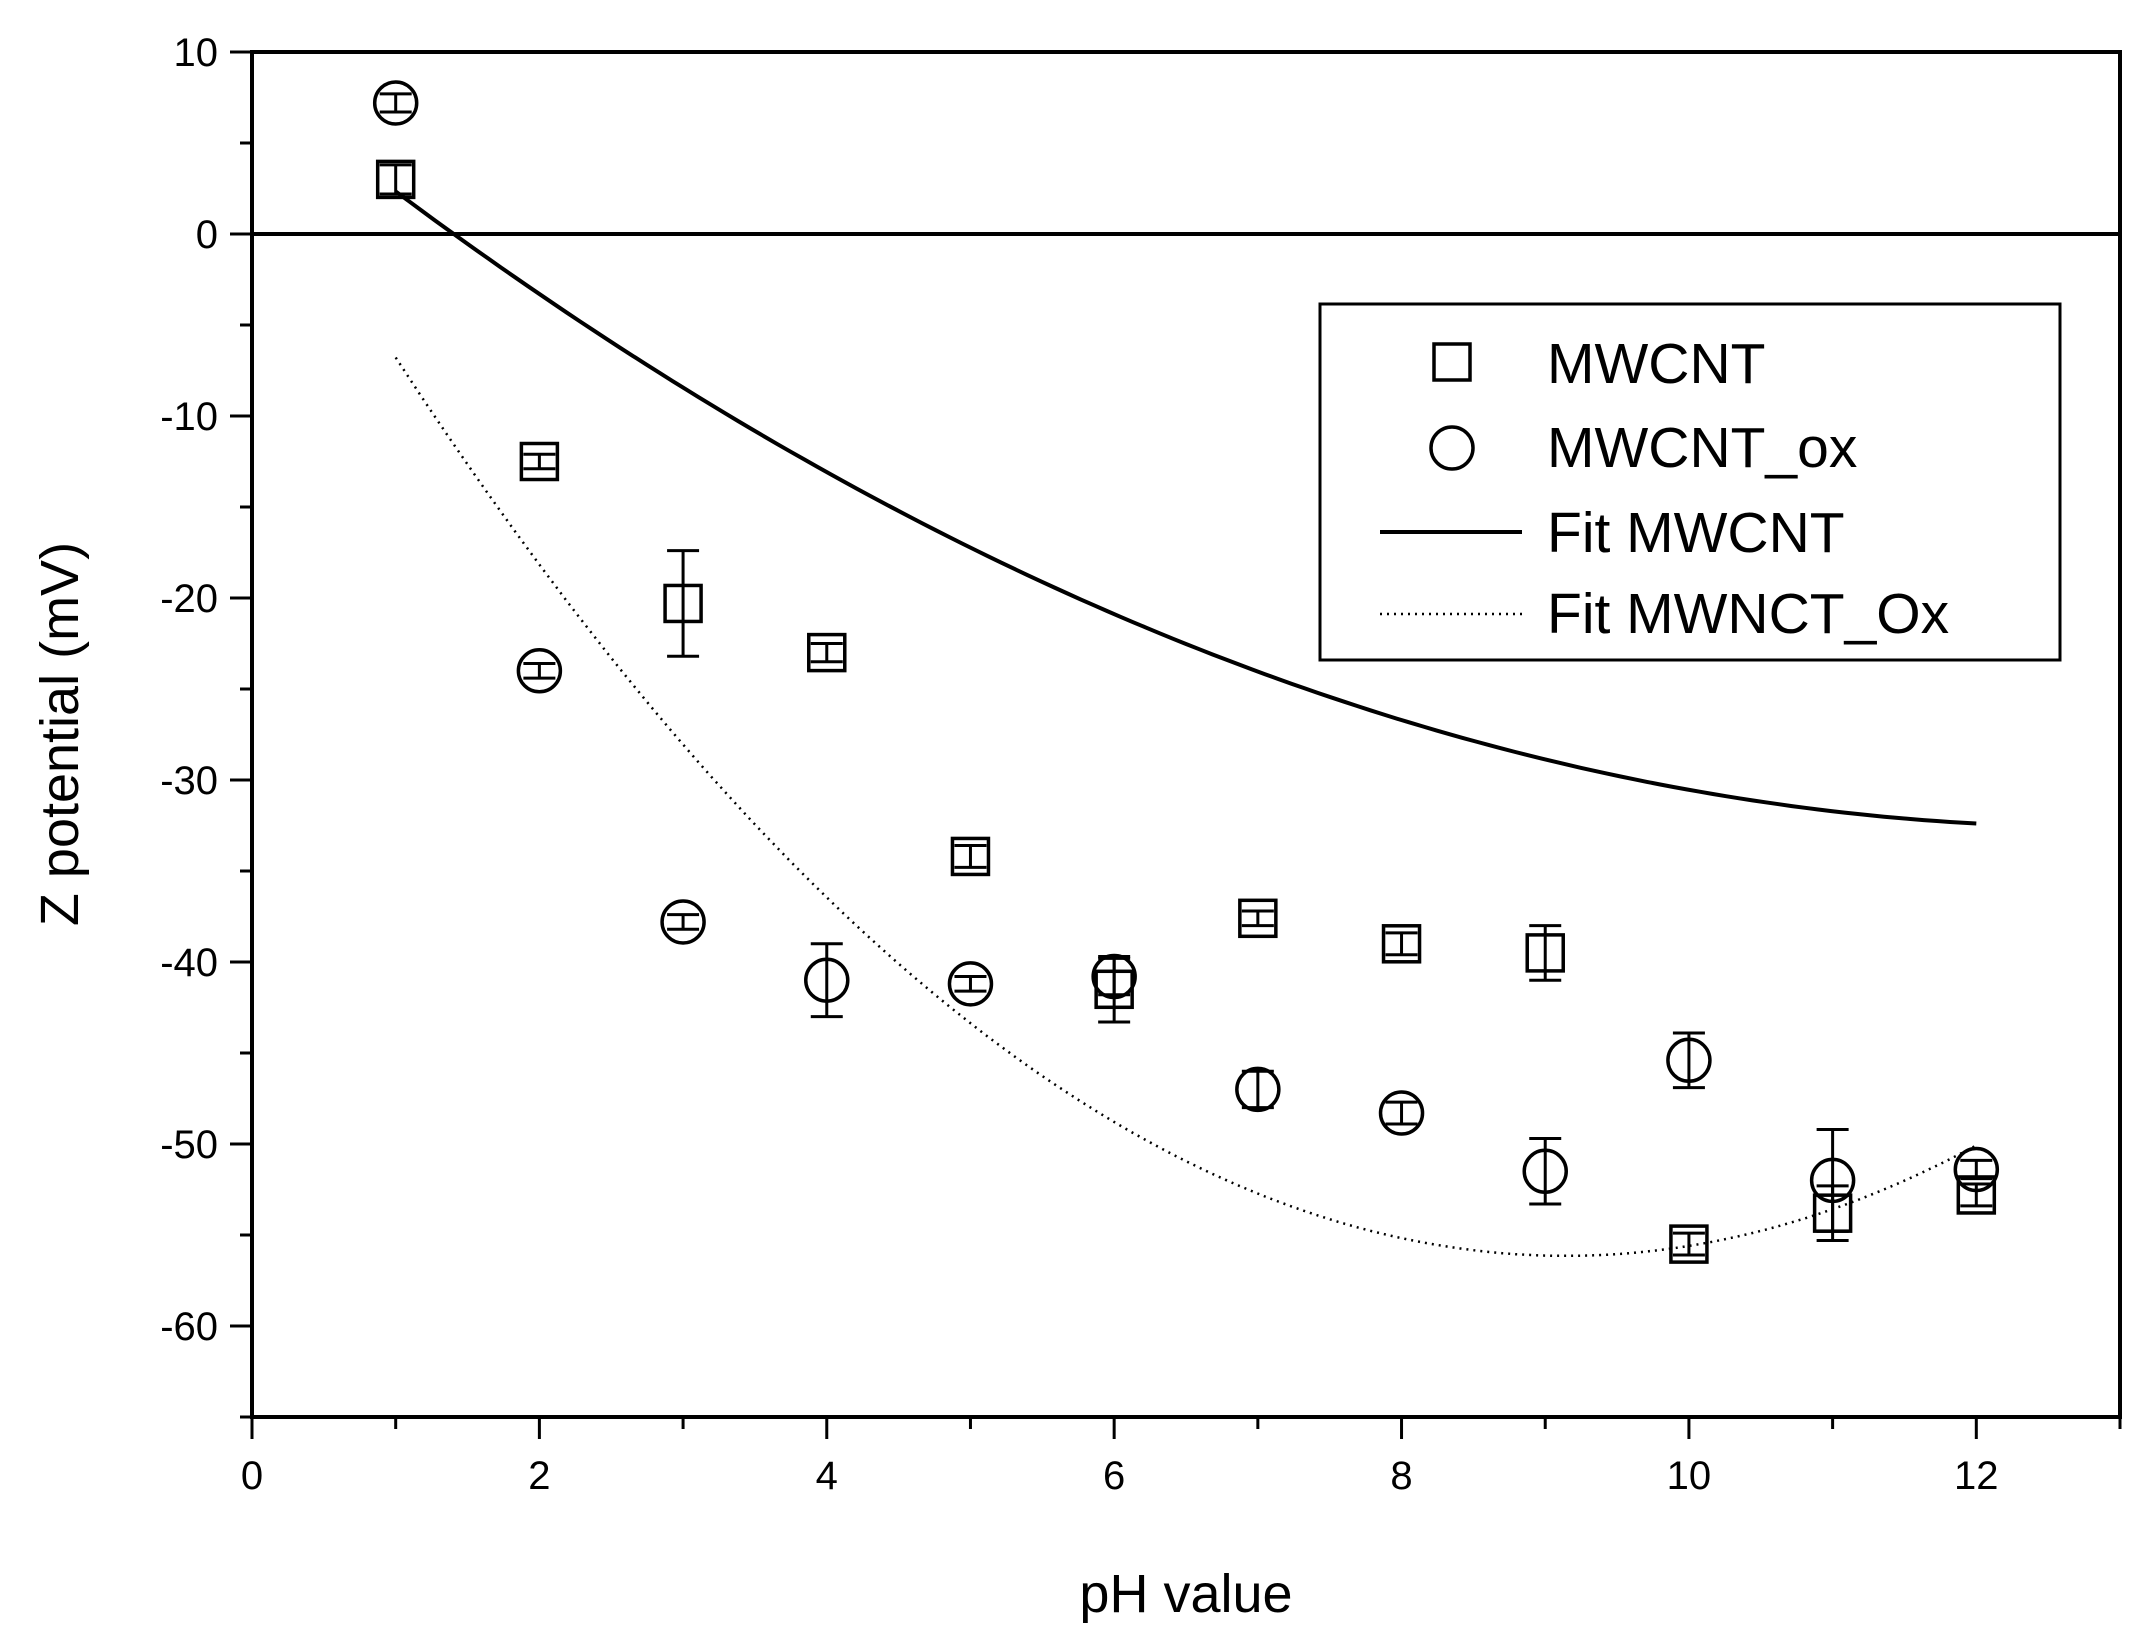 The width and height of the screenshot is (2145, 1640). I want to click on y-axis-title: Z potential (mV), so click(60, 734).